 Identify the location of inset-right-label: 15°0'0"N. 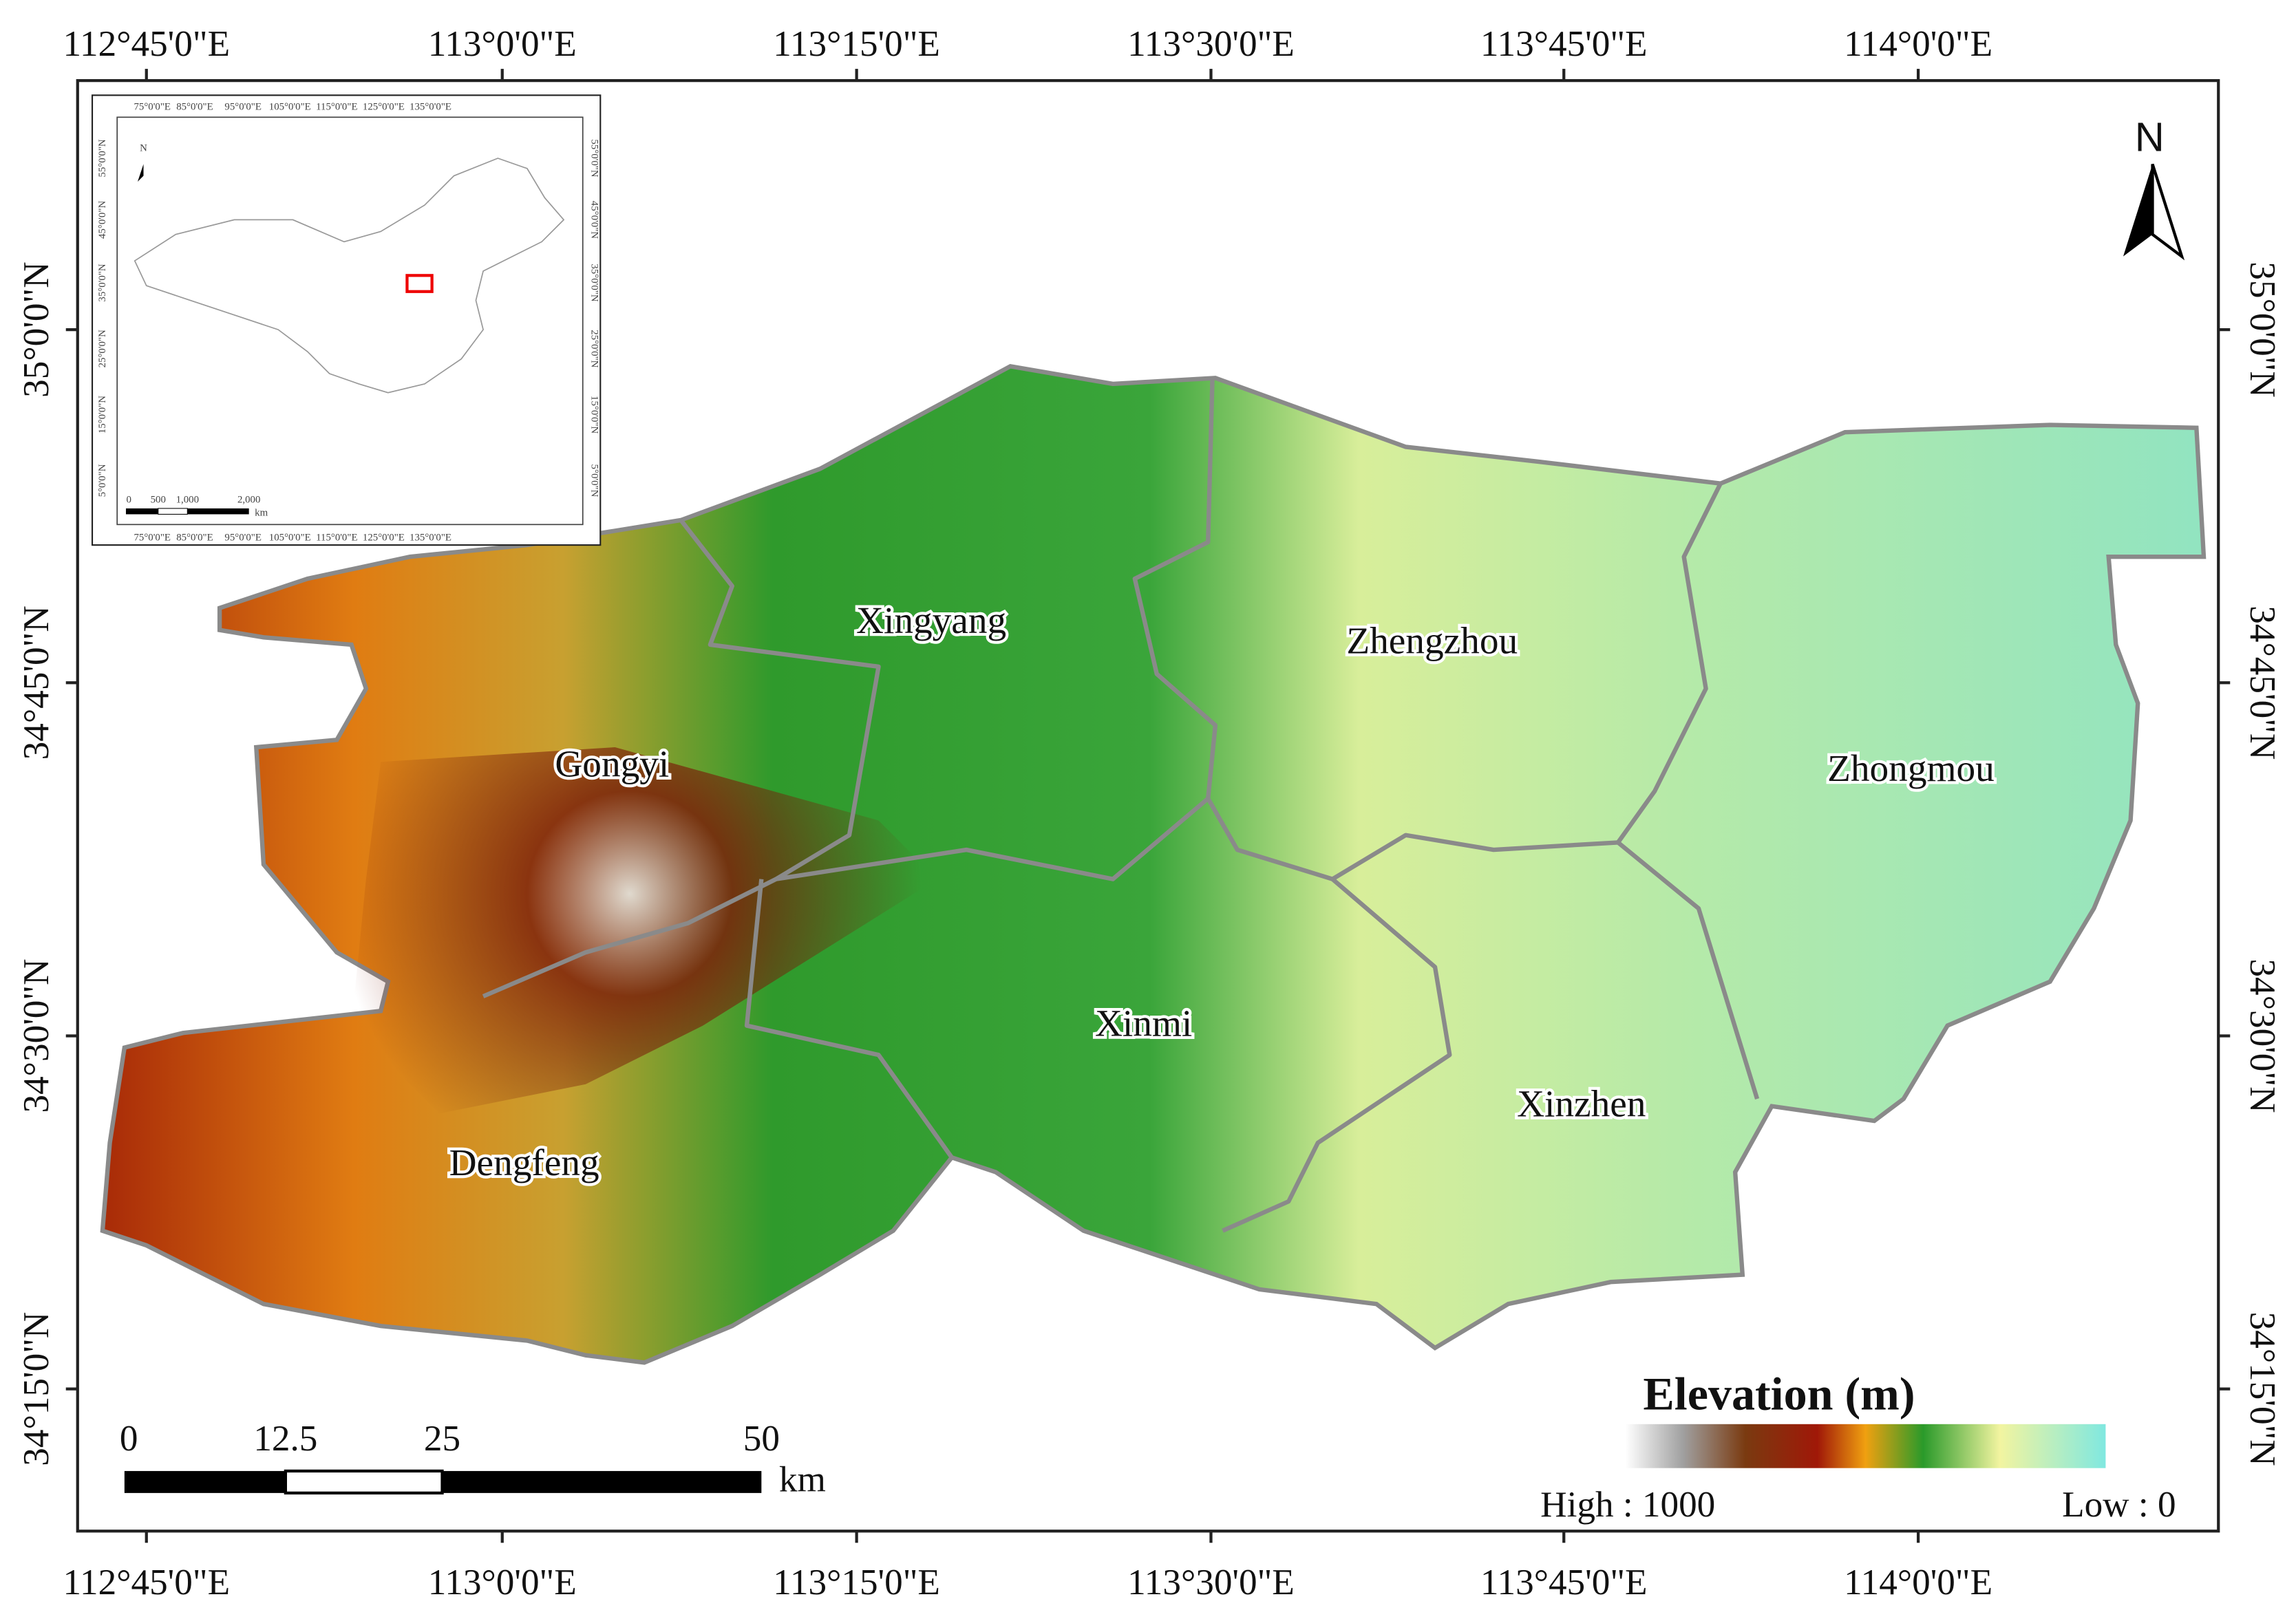
(595, 414).